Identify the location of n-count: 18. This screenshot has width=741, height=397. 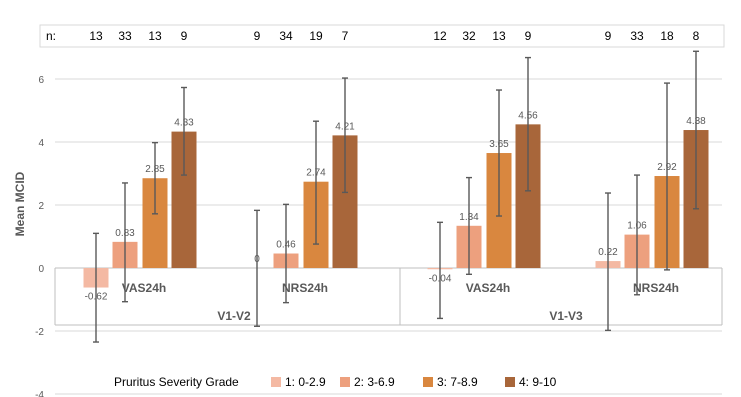
(667, 36).